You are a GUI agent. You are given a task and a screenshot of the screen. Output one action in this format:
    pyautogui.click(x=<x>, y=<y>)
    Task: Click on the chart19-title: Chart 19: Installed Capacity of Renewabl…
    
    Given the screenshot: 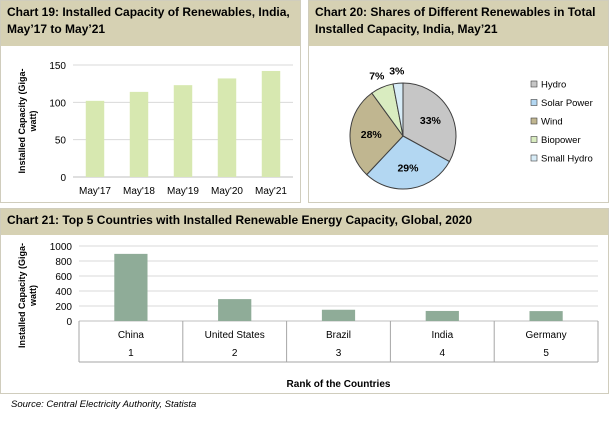 What is the action you would take?
    pyautogui.click(x=150, y=23)
    